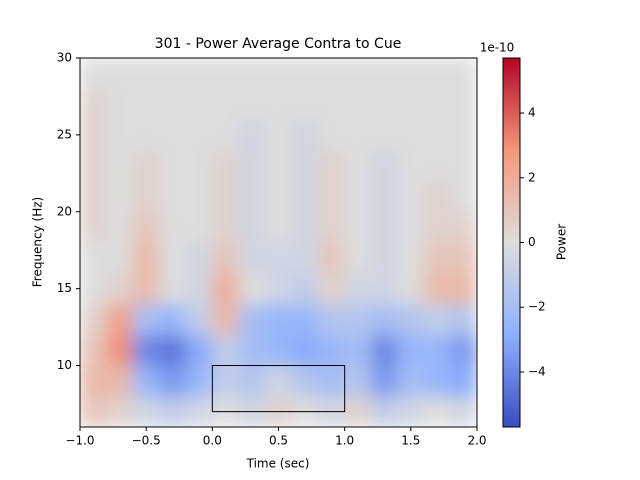 Image resolution: width=640 pixels, height=480 pixels. What do you see at coordinates (64, 134) in the screenshot?
I see `y-tick-label: 25` at bounding box center [64, 134].